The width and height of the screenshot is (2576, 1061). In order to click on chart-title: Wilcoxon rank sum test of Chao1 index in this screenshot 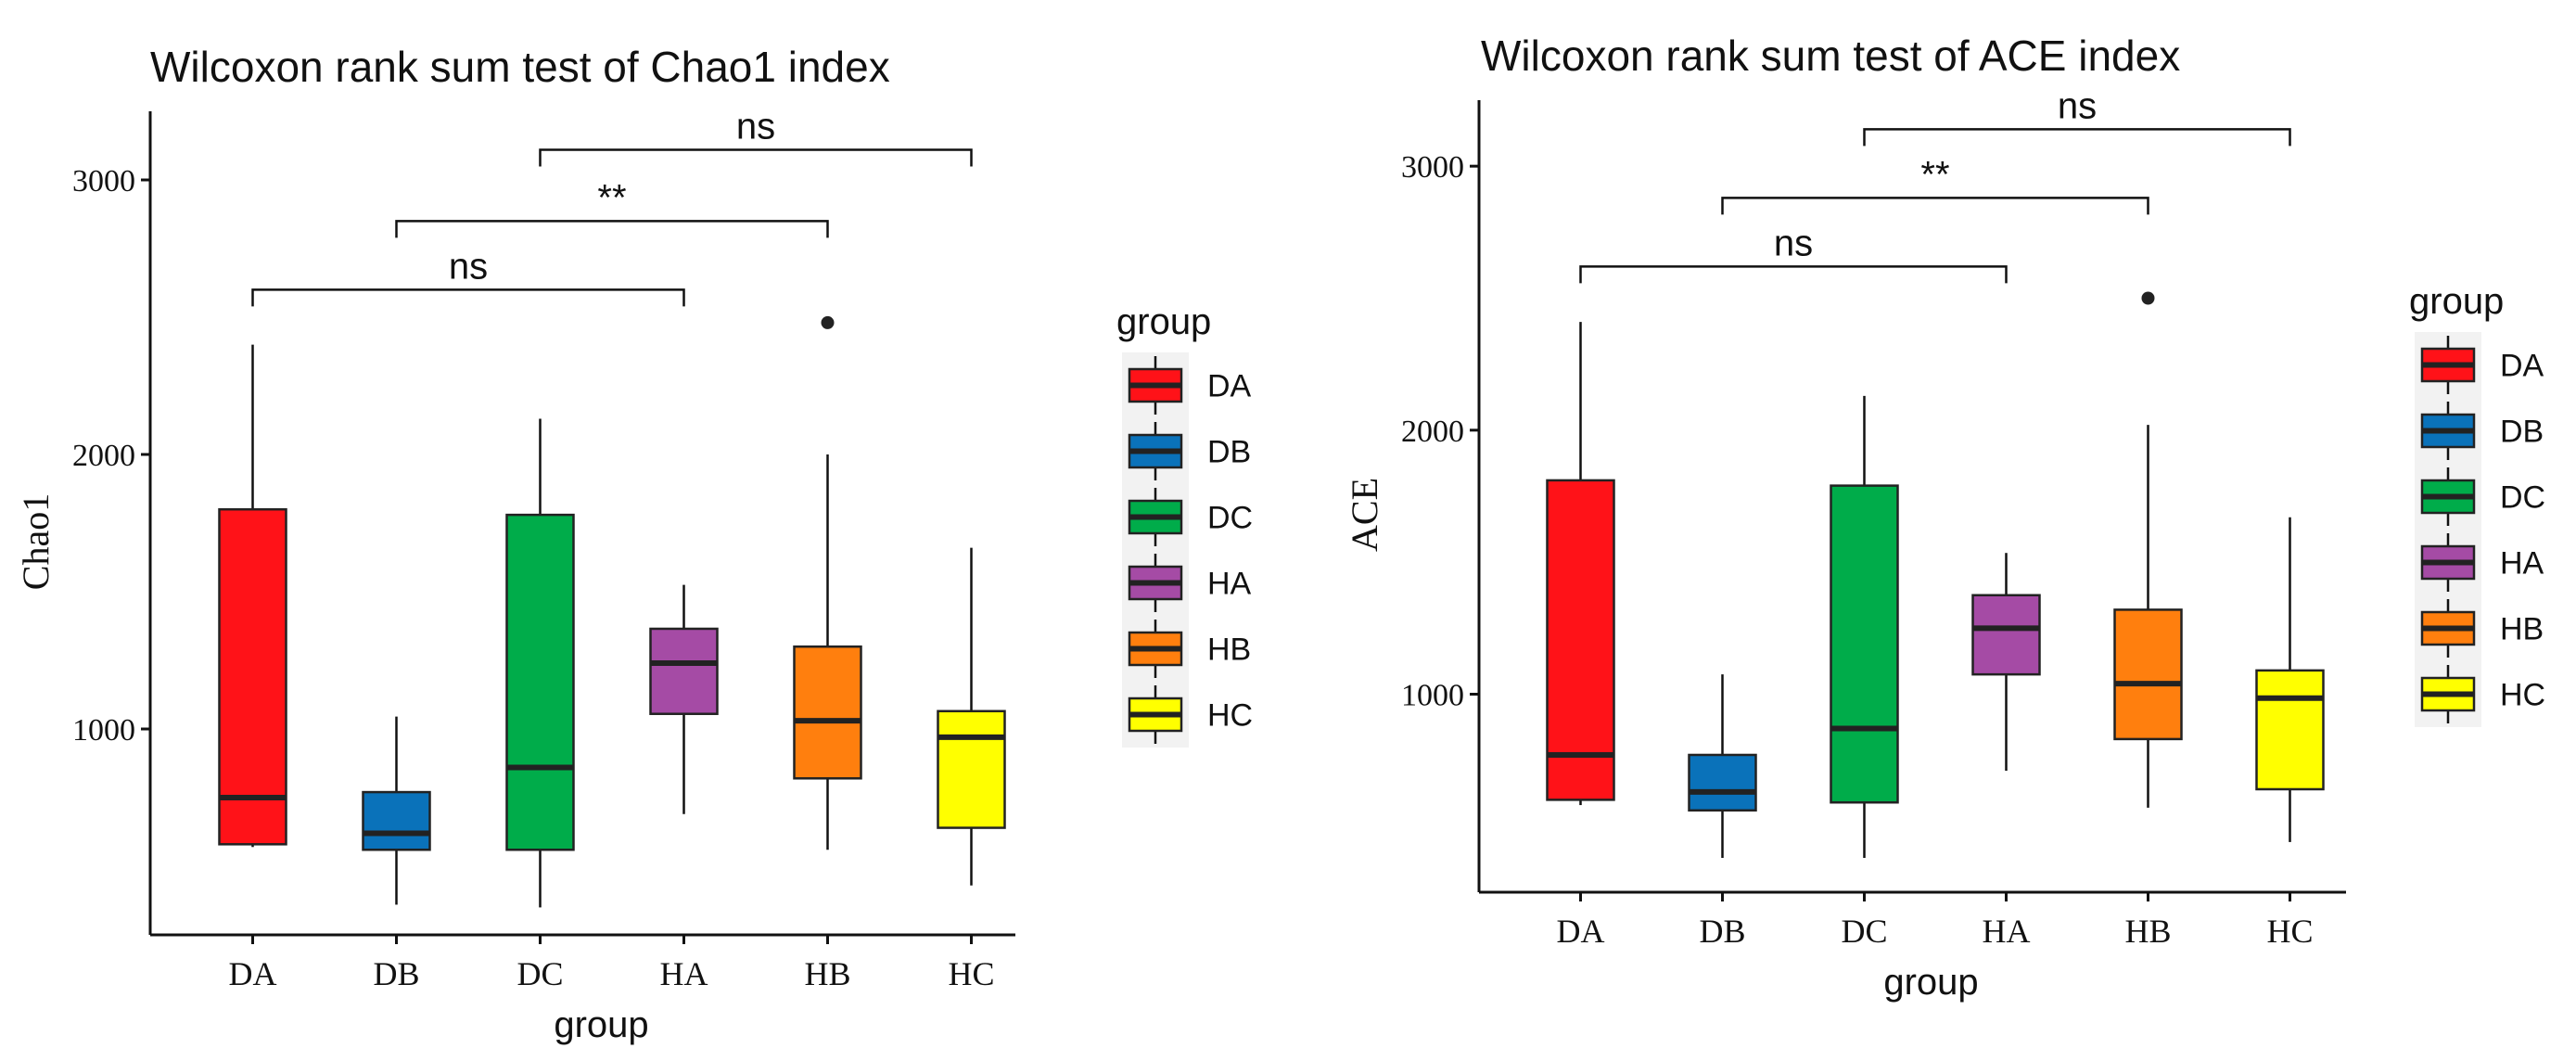, I will do `click(520, 67)`.